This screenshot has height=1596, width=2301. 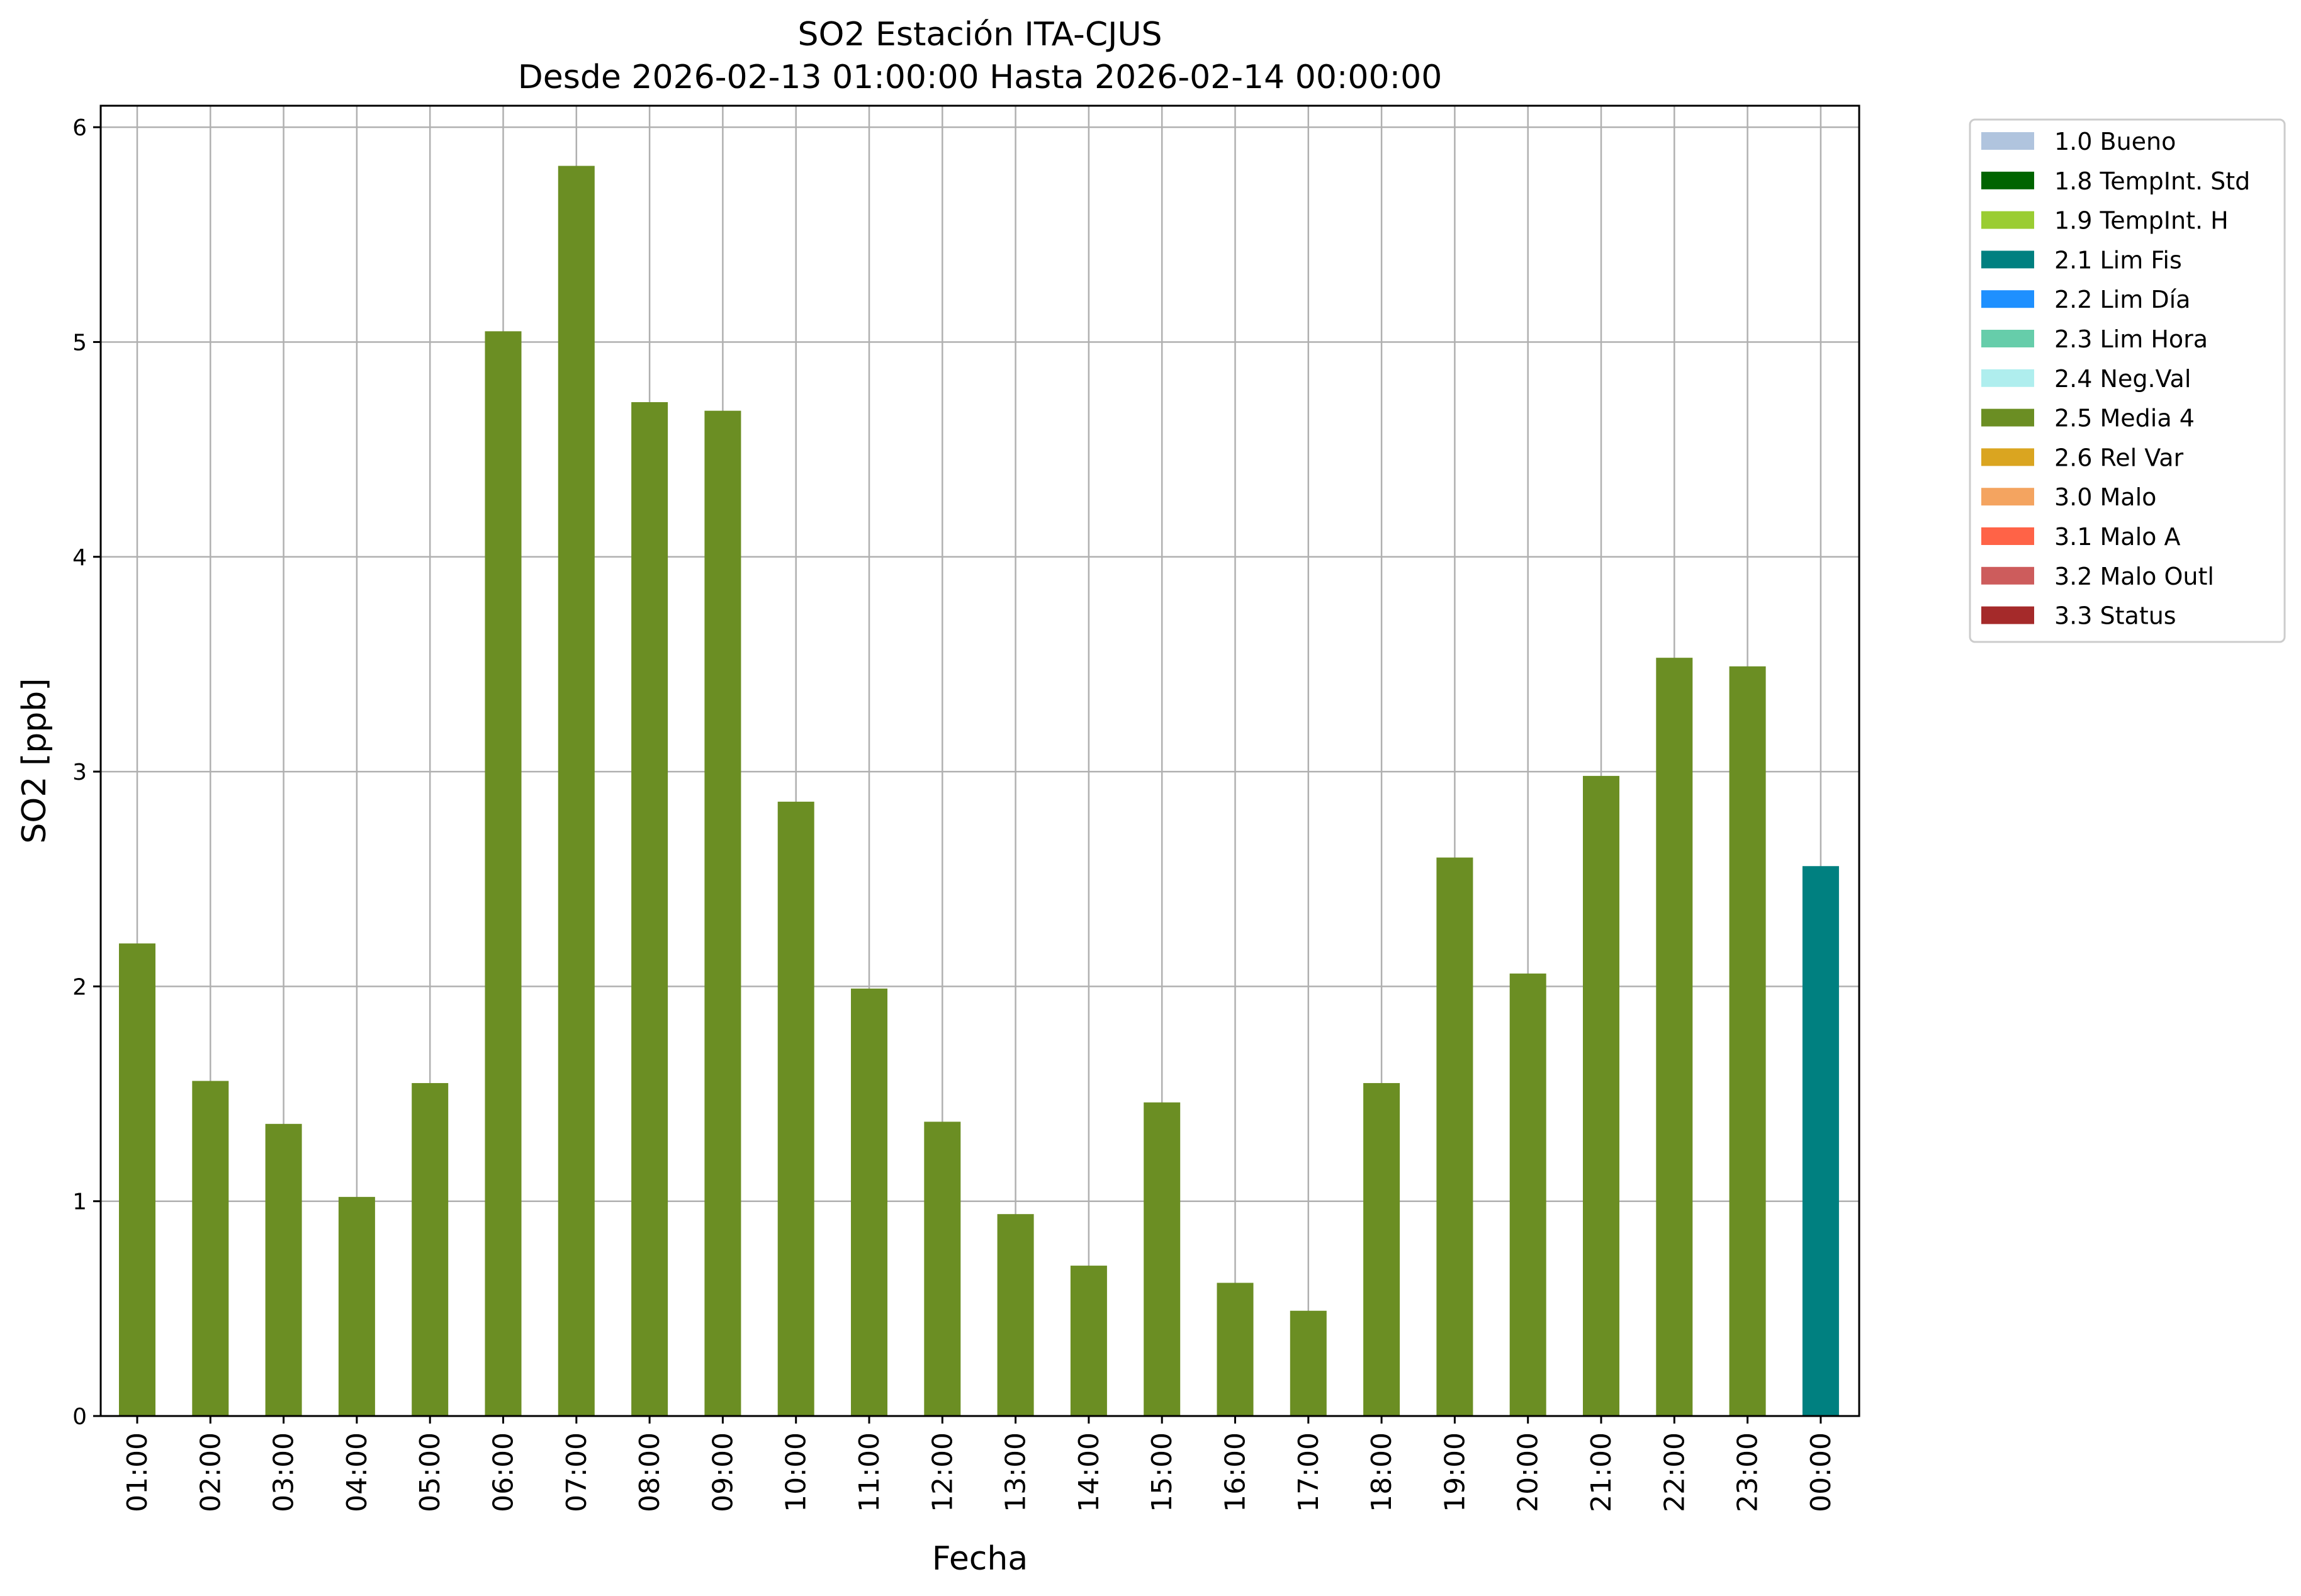 What do you see at coordinates (577, 1472) in the screenshot?
I see `x-tick-label: 07:00` at bounding box center [577, 1472].